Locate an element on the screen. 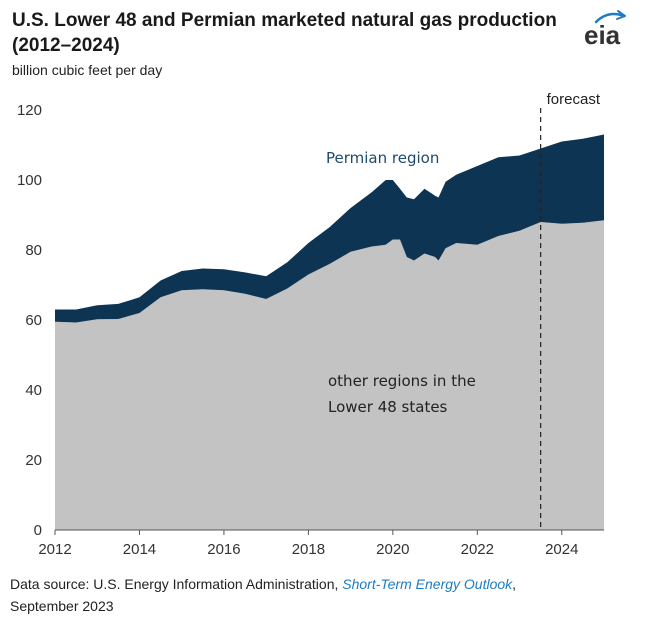 The width and height of the screenshot is (654, 618). y-tick-label: 80 is located at coordinates (33, 250).